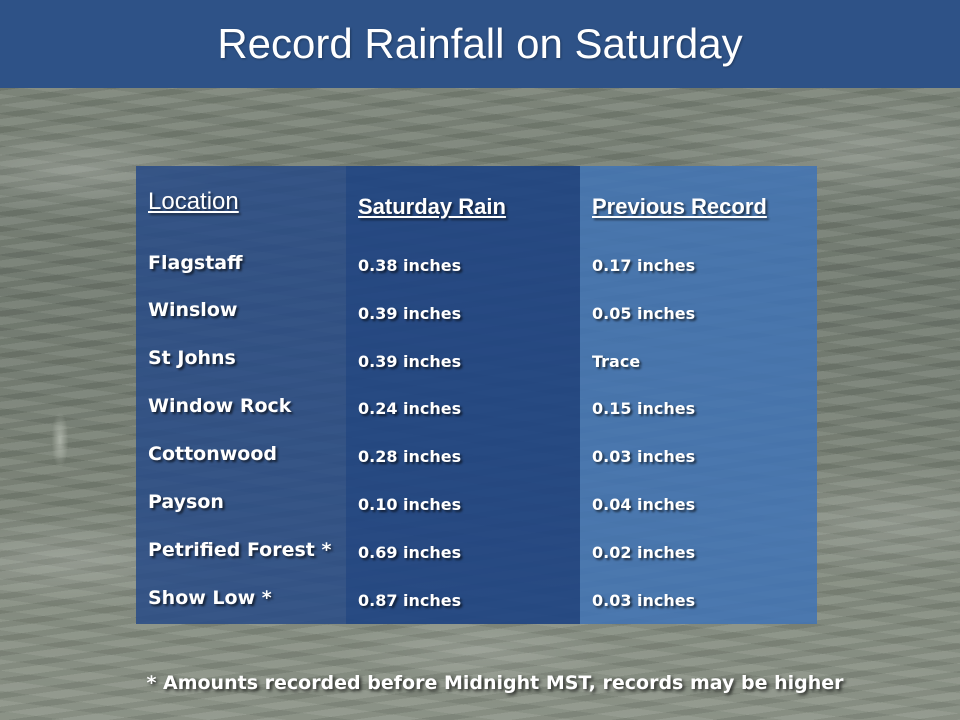  Describe the element at coordinates (644, 408) in the screenshot. I see `previous-record-cell: 0.15 inches` at that location.